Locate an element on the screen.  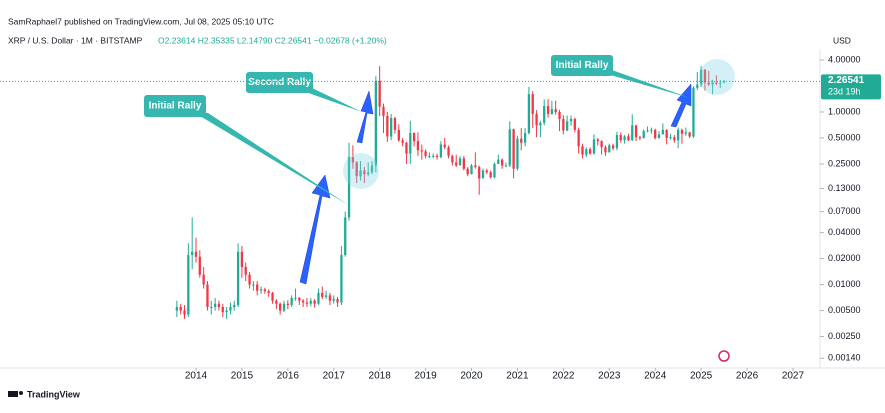
x-tick-label: 2026 is located at coordinates (747, 376).